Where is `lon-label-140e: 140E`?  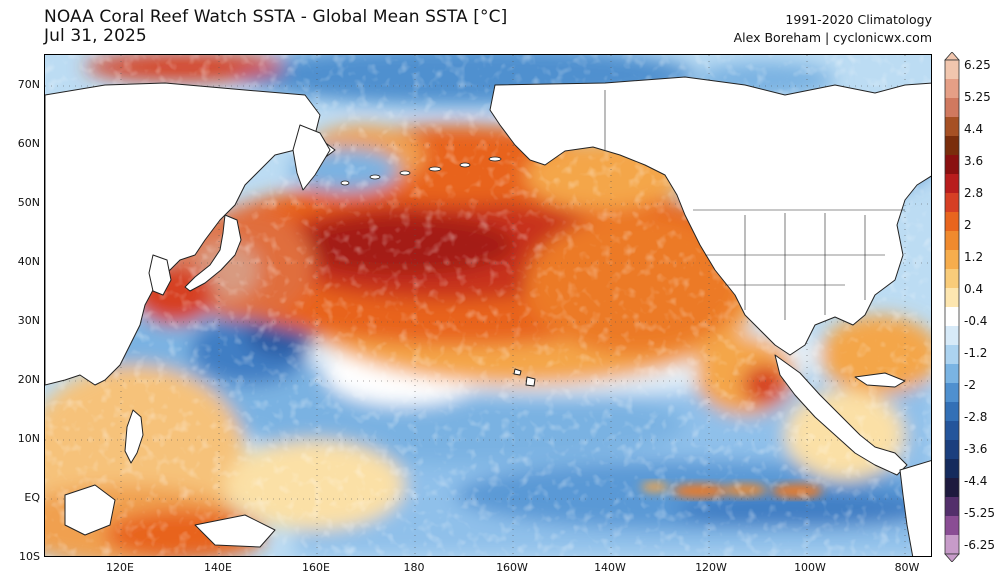 lon-label-140e: 140E is located at coordinates (218, 567).